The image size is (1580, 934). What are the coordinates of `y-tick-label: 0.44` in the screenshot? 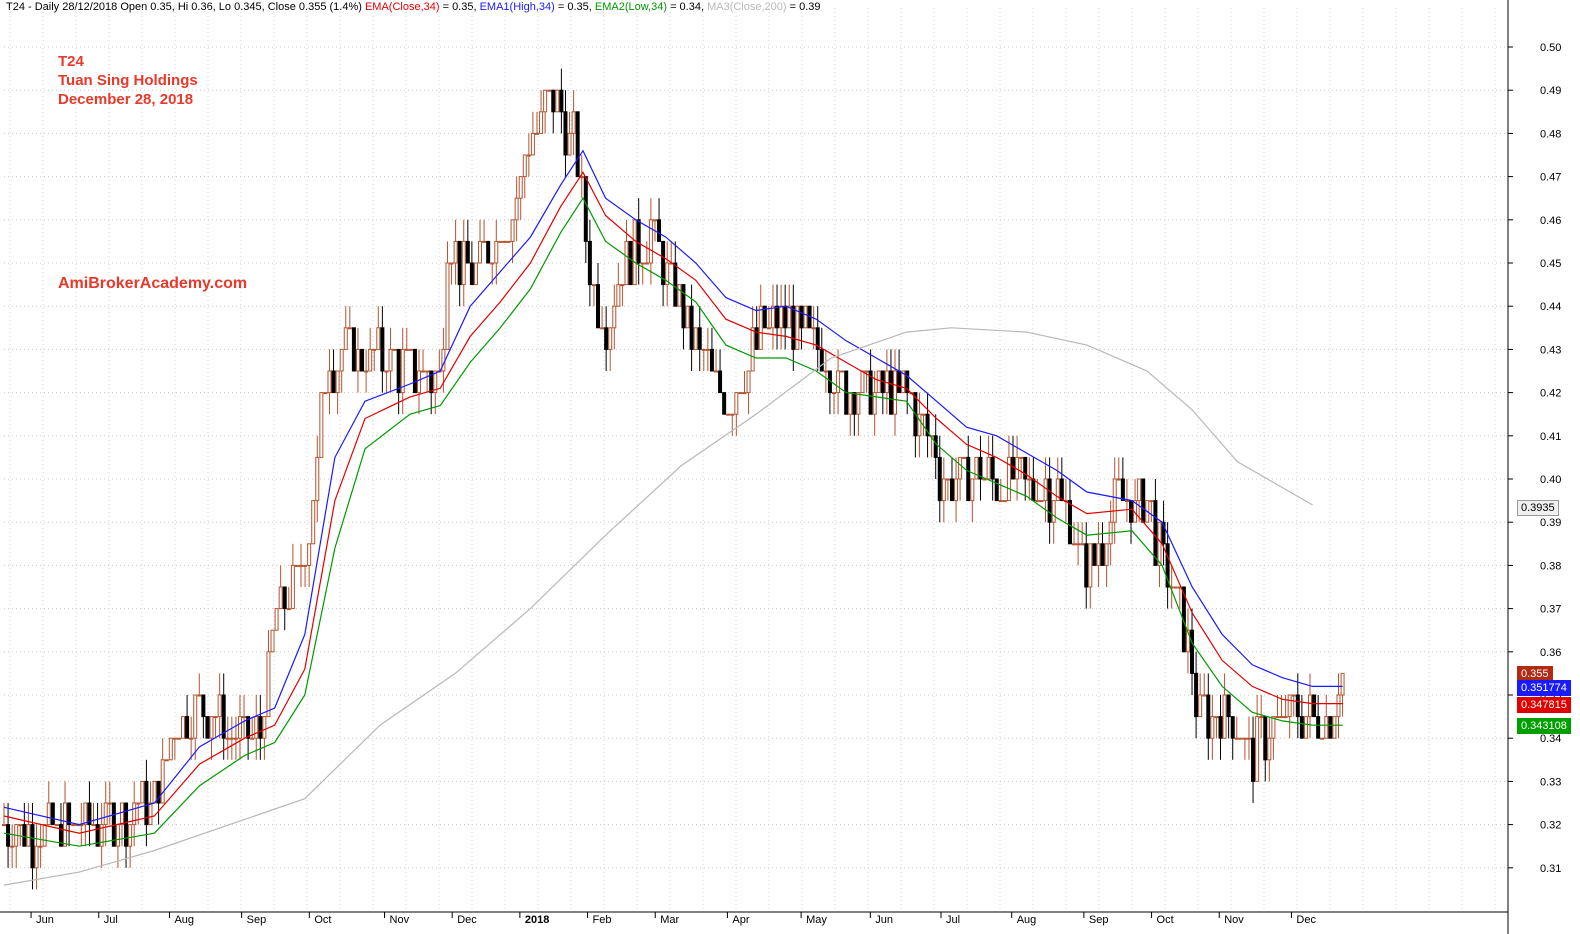 It's located at (1550, 307).